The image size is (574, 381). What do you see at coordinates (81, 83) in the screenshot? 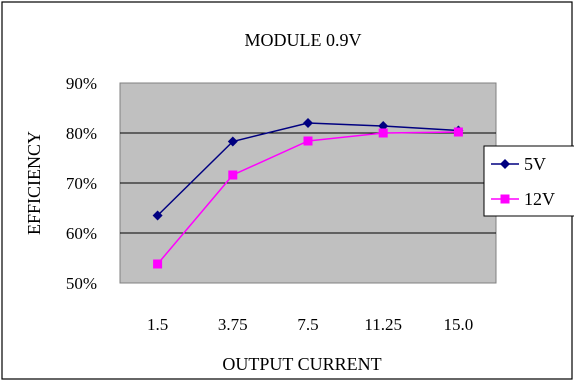
I see `y-tick-label: 90%` at bounding box center [81, 83].